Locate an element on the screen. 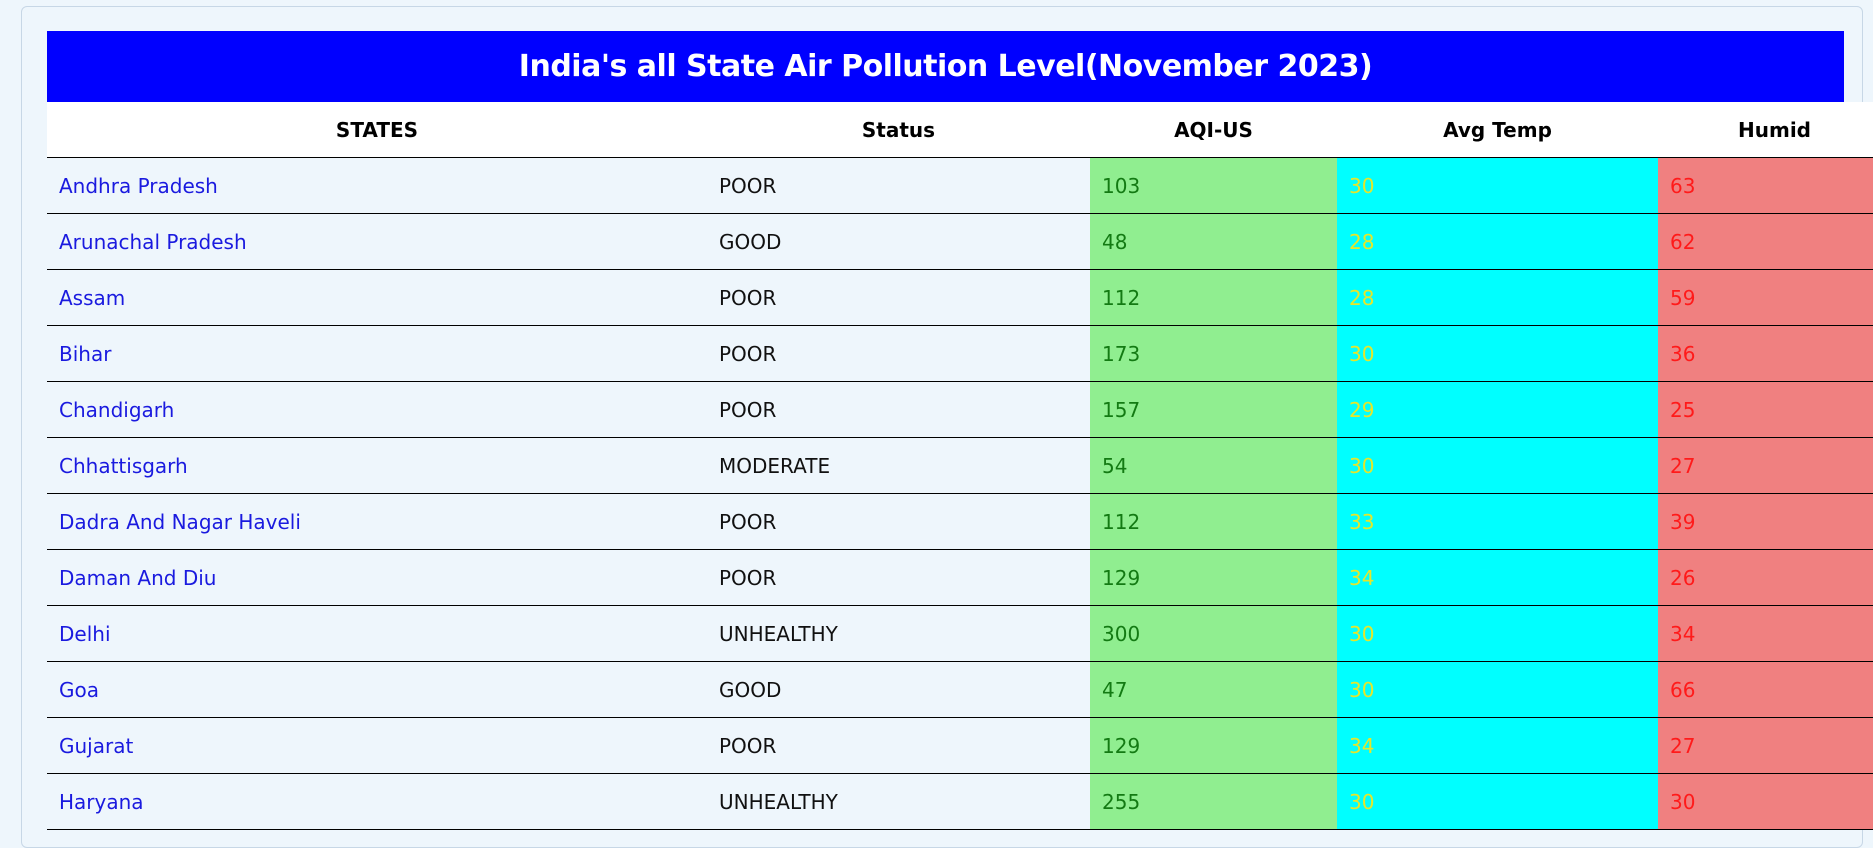 This screenshot has width=1873, height=848. table-row: Haryana UNHEALTHY 255 30 30 is located at coordinates (960, 801).